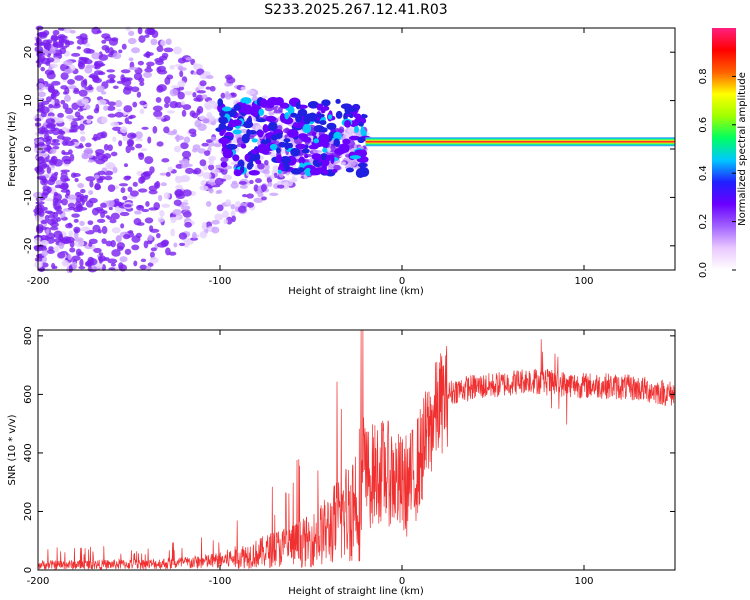 The image size is (750, 600). Describe the element at coordinates (520, 141) in the screenshot. I see `carrier-band` at that location.